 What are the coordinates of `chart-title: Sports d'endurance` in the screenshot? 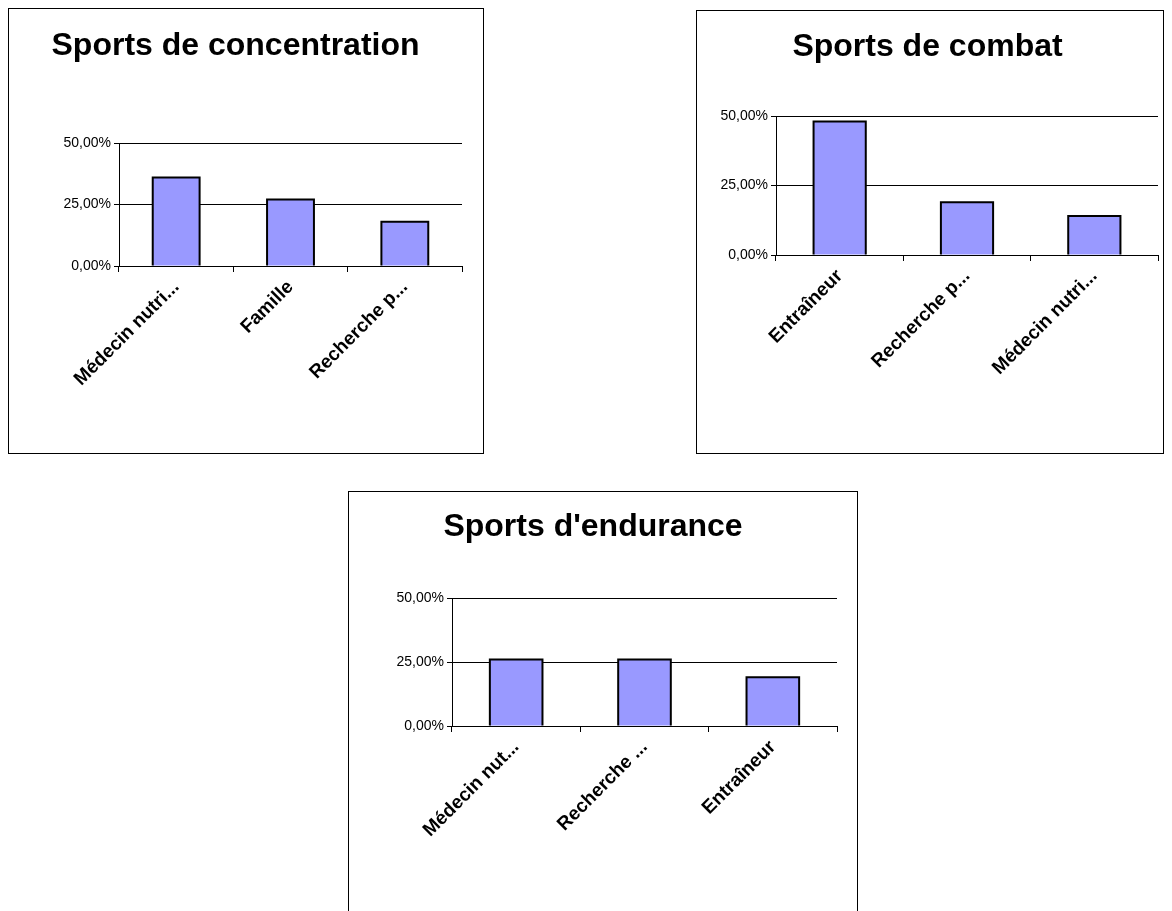 It's located at (593, 524).